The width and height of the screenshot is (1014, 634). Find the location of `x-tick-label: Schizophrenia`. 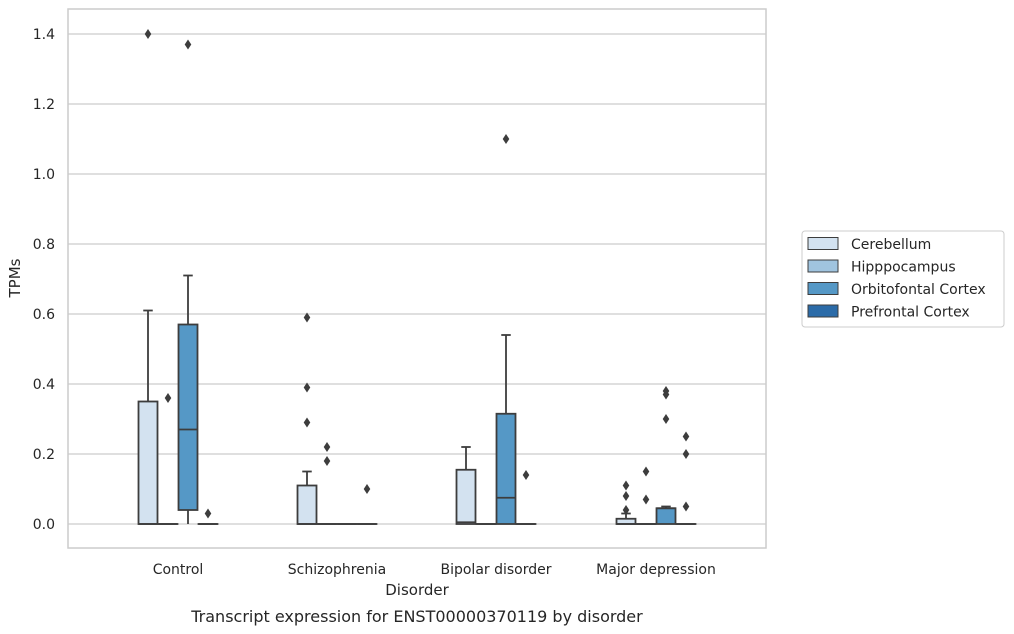

x-tick-label: Schizophrenia is located at coordinates (337, 570).